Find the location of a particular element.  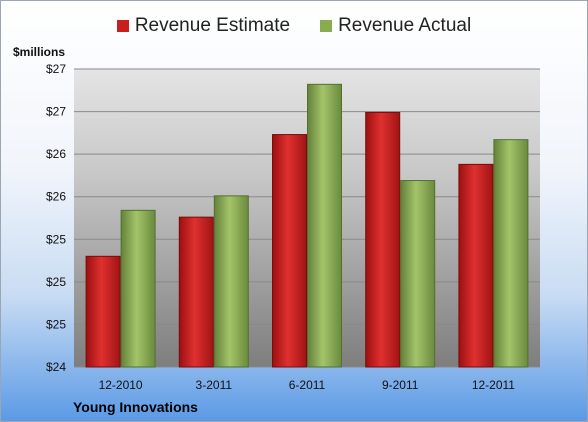

legend-swatch-actual is located at coordinates (326, 26).